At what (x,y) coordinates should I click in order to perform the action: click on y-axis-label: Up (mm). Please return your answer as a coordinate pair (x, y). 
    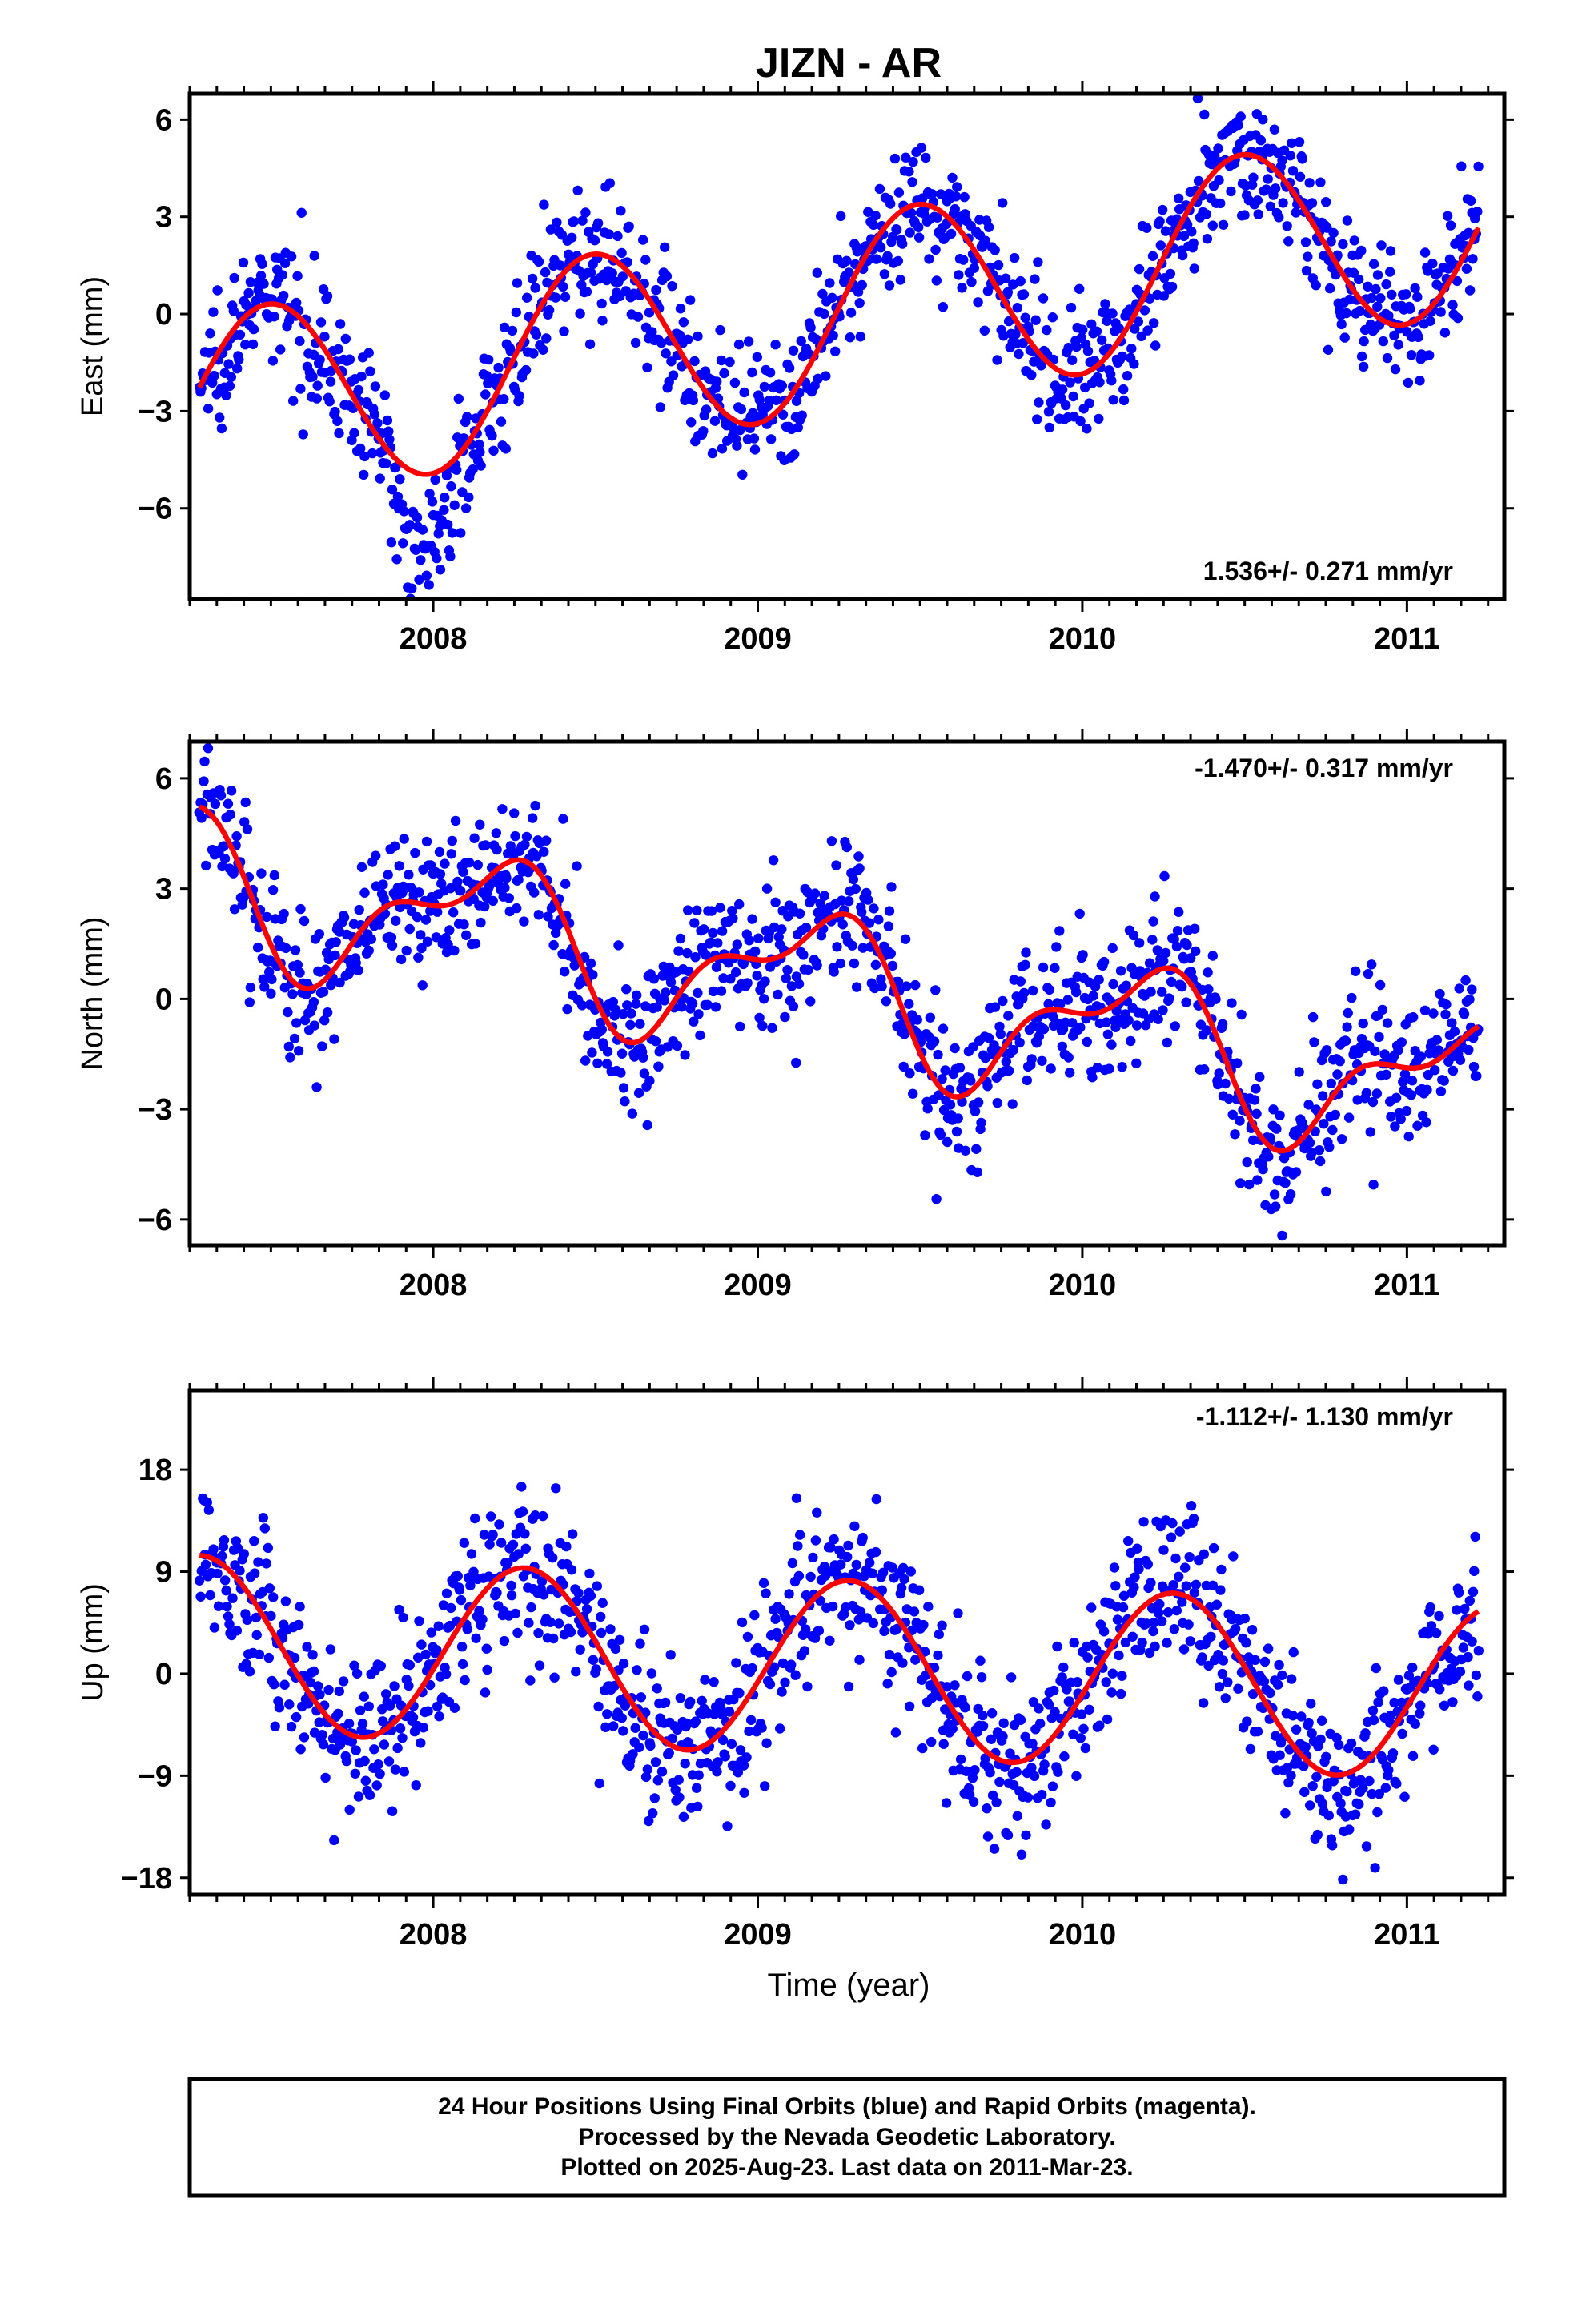
    Looking at the image, I should click on (93, 1642).